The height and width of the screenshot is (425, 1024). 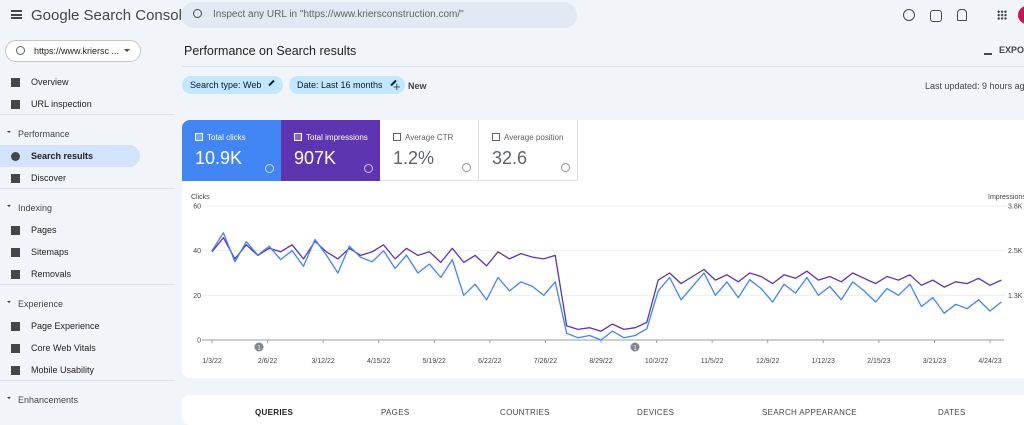 I want to click on metric-label: Total impressions, so click(x=337, y=137).